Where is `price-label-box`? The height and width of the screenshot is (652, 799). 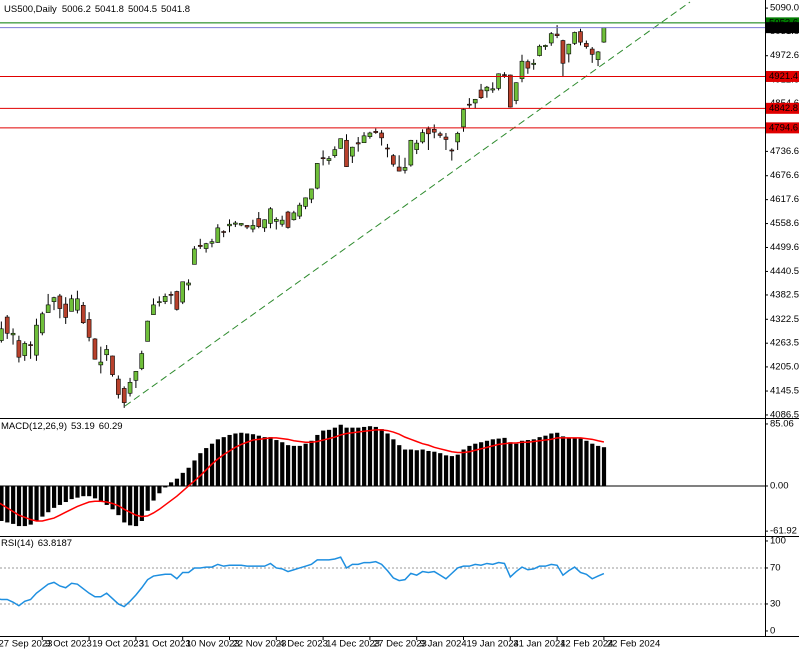
price-label-box is located at coordinates (782, 128).